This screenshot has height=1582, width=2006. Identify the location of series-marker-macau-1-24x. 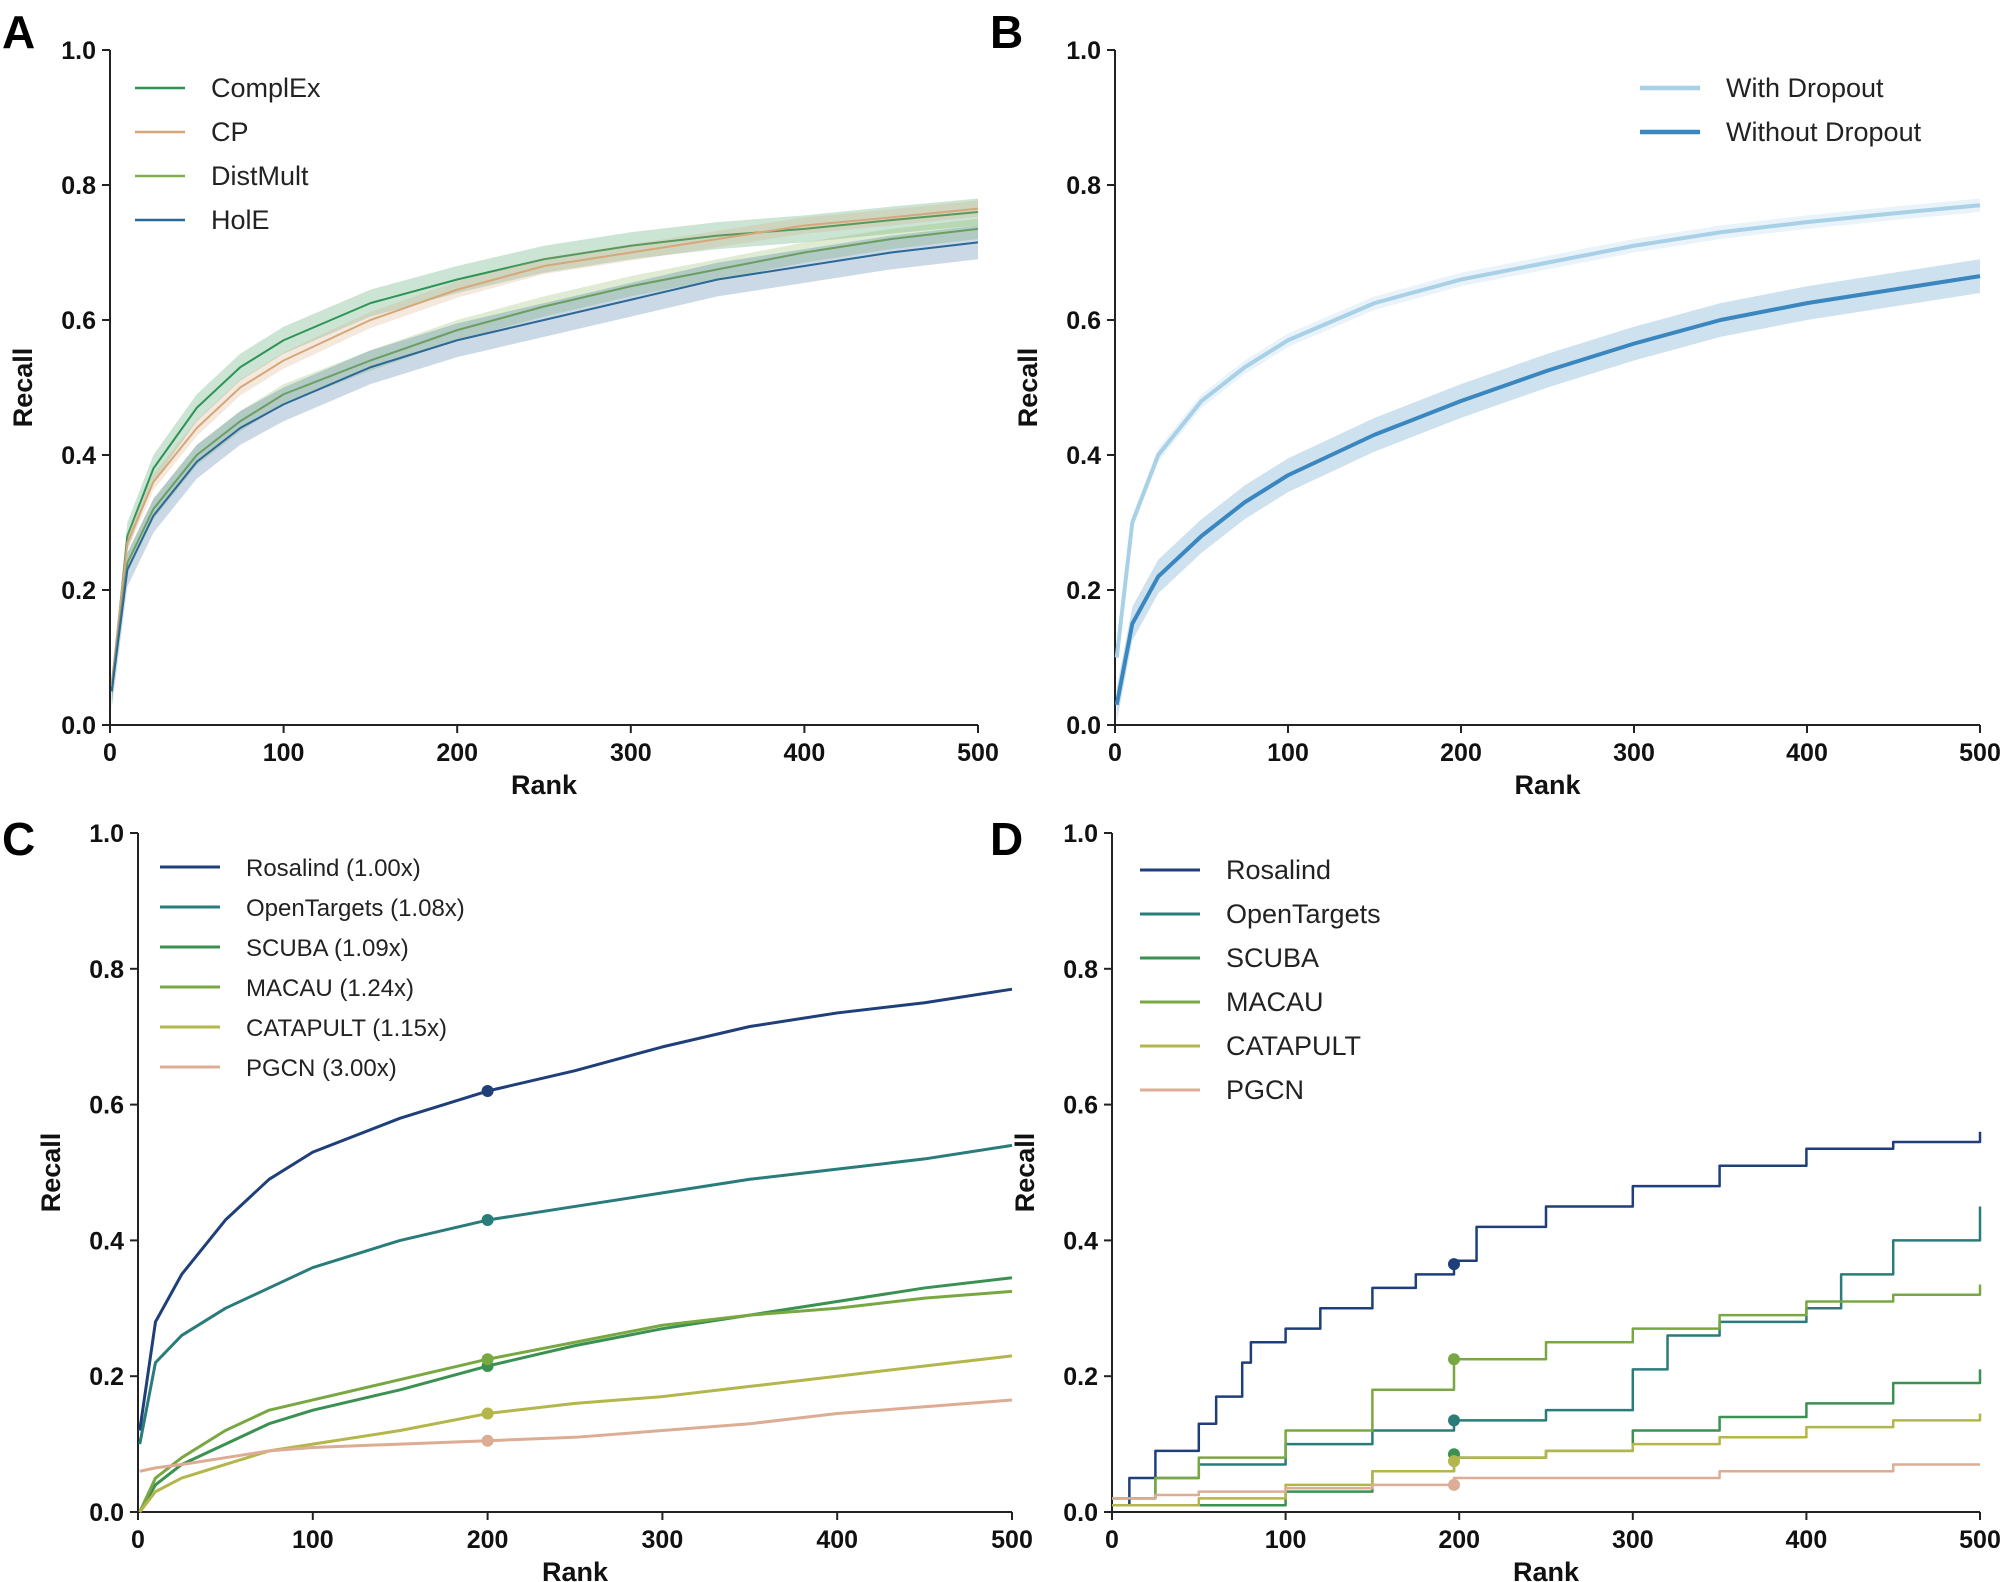
(487, 1359).